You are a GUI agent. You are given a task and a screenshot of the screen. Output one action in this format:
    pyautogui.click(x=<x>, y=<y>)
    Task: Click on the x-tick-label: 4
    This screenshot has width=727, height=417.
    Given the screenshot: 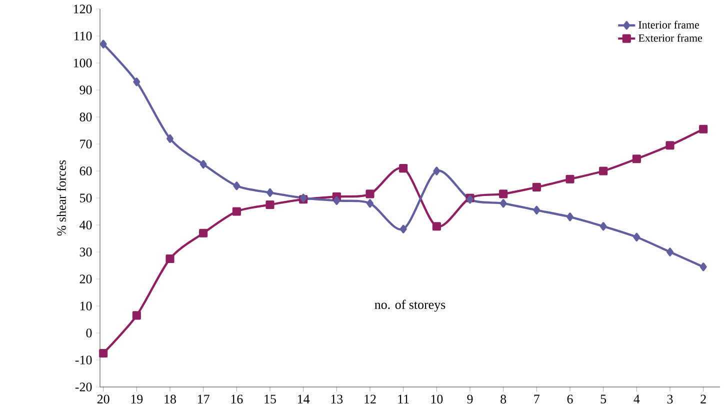 What is the action you would take?
    pyautogui.click(x=637, y=399)
    